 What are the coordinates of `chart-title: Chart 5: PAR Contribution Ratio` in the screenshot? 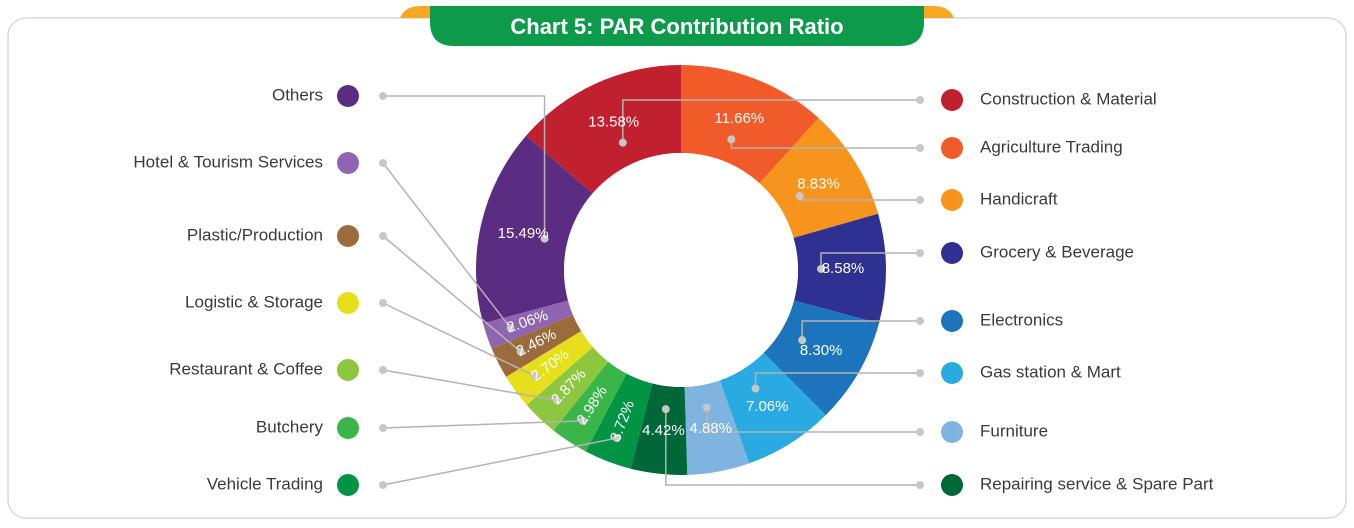 It's located at (676, 26).